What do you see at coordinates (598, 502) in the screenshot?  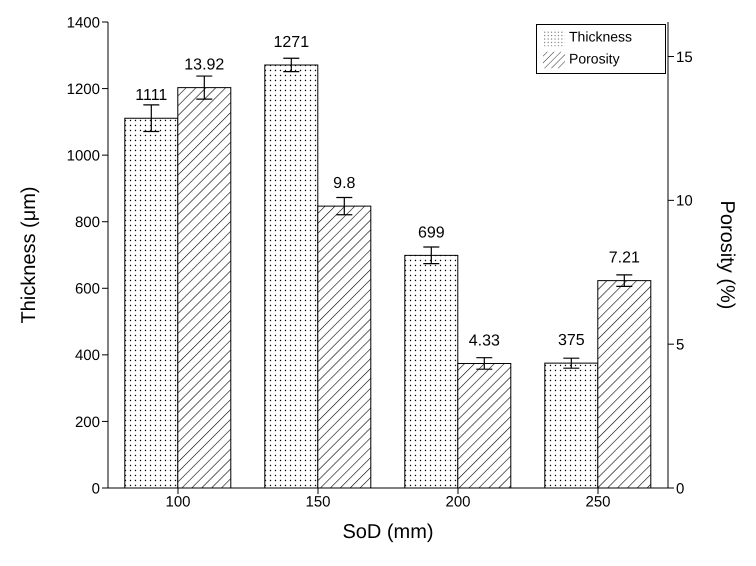 I see `x-tick-label: 250` at bounding box center [598, 502].